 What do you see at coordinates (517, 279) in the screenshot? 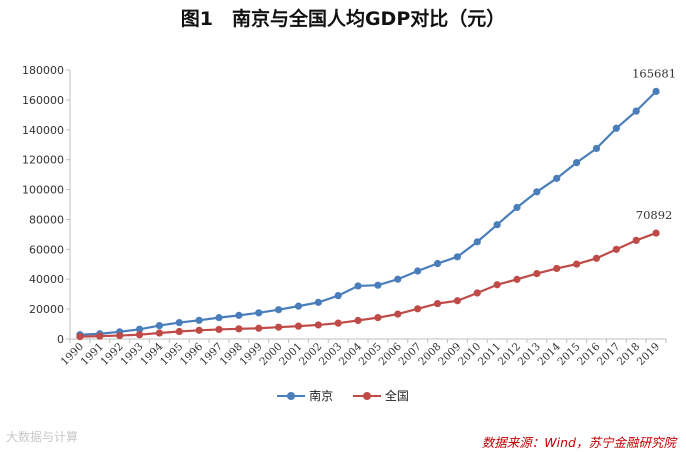
I see `data-point-1-2012` at bounding box center [517, 279].